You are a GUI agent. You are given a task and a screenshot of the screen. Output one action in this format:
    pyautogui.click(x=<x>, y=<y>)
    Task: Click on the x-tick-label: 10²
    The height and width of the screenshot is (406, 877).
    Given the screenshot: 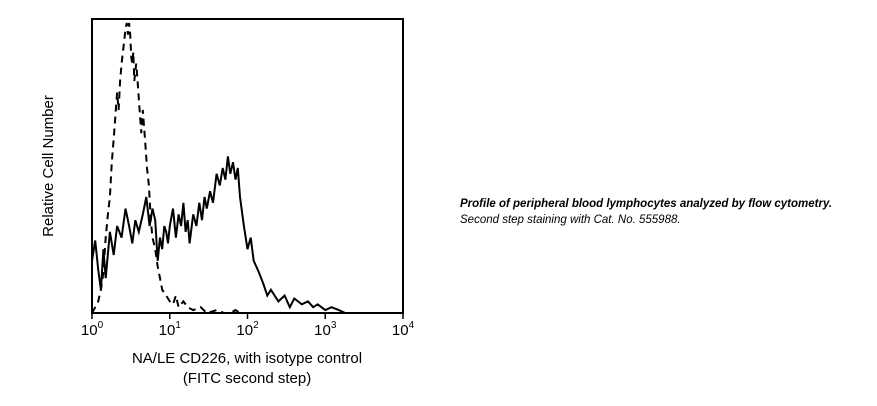 What is the action you would take?
    pyautogui.click(x=247, y=329)
    